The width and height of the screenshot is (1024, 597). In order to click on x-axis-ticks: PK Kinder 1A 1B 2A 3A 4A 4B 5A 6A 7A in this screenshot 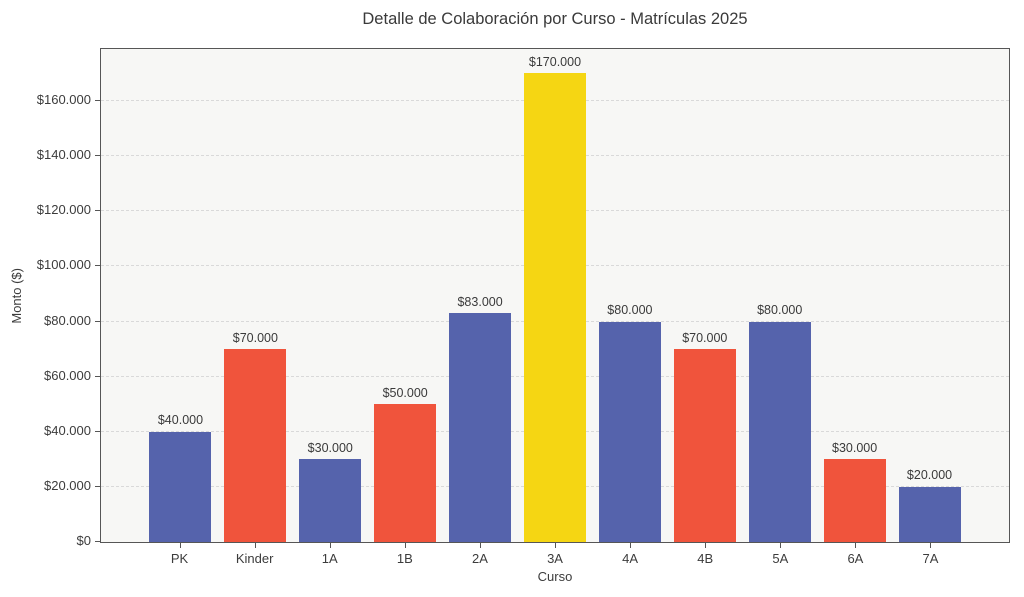, I will do `click(555, 555)`.